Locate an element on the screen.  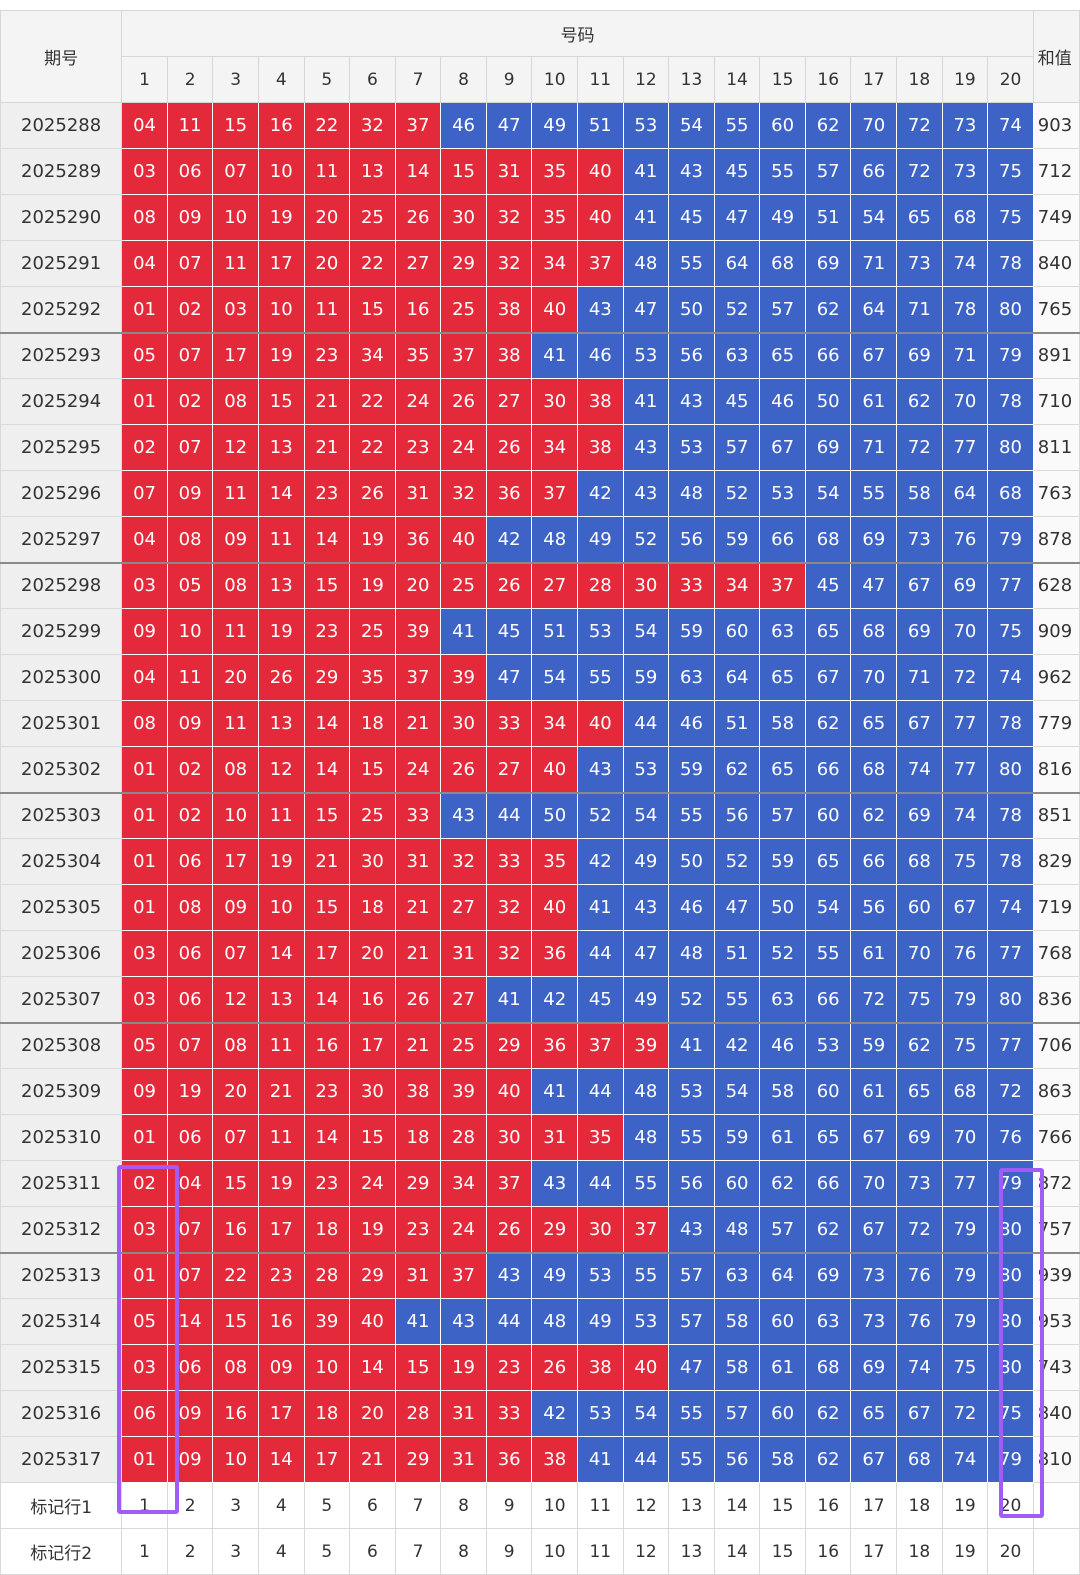
column-header: 12 is located at coordinates (646, 79).